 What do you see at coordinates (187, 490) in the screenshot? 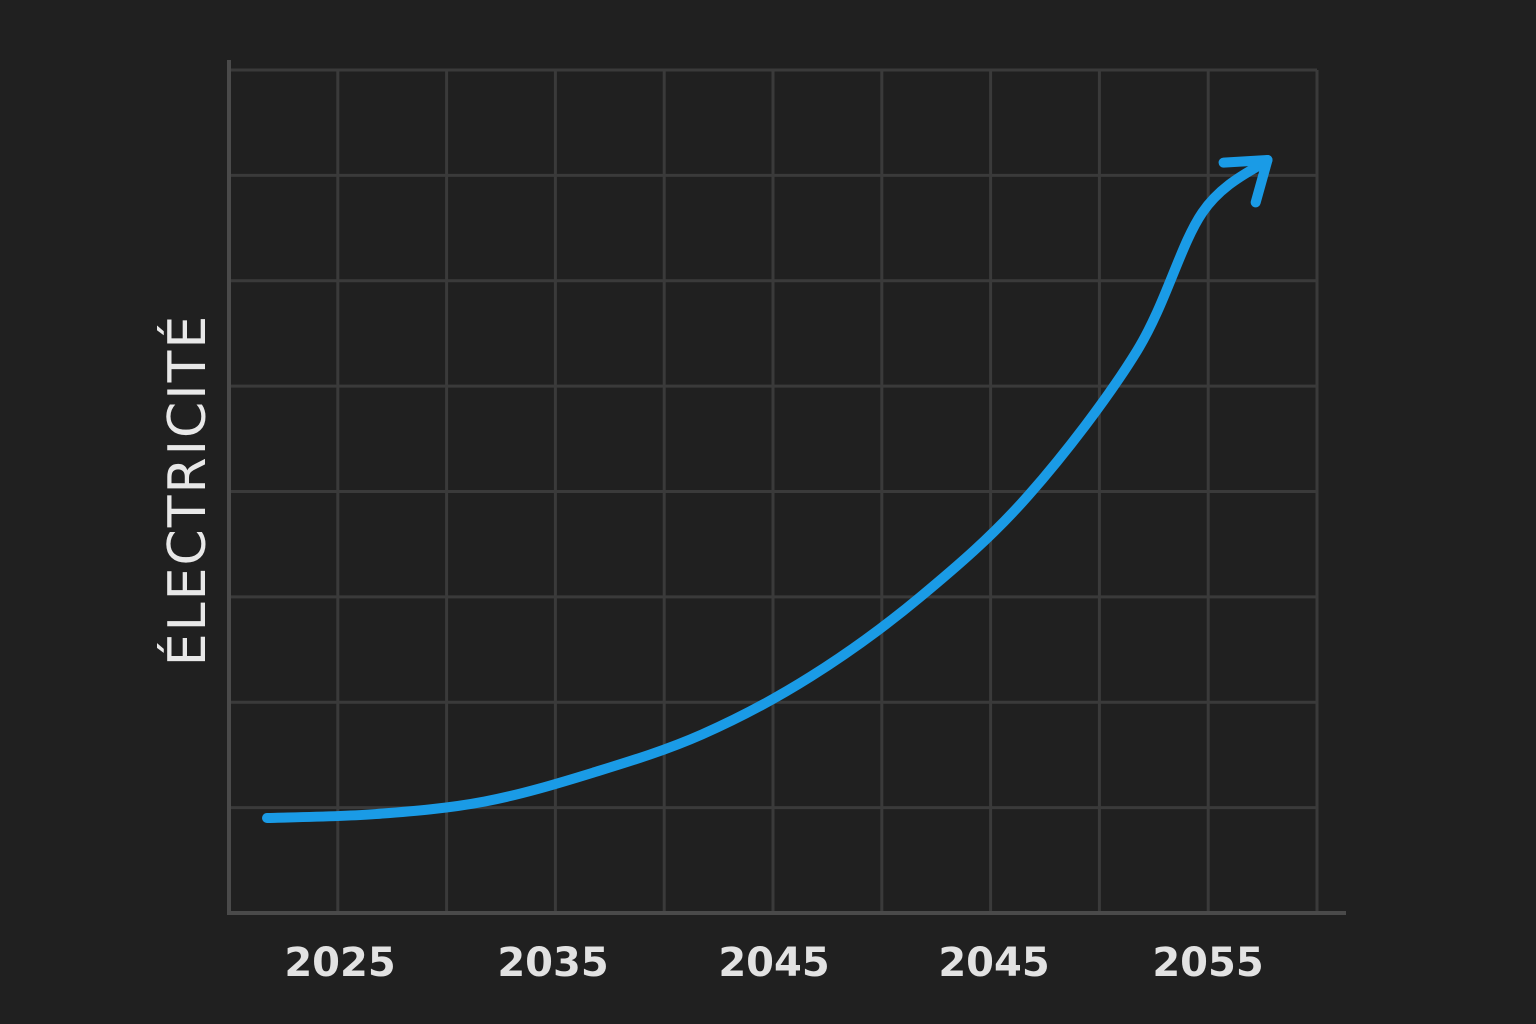
I see `y-axis-label: ÉLECTRICITÉ` at bounding box center [187, 490].